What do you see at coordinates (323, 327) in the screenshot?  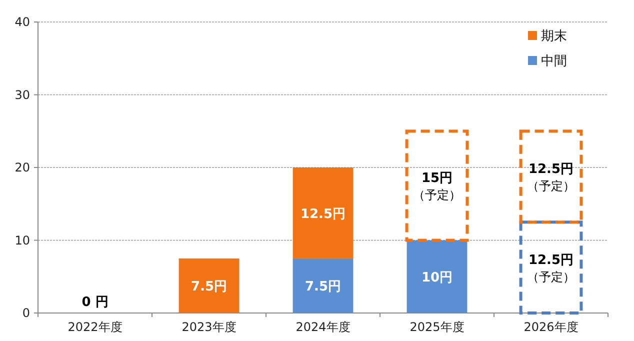 I see `x-tick-label: 2024年度` at bounding box center [323, 327].